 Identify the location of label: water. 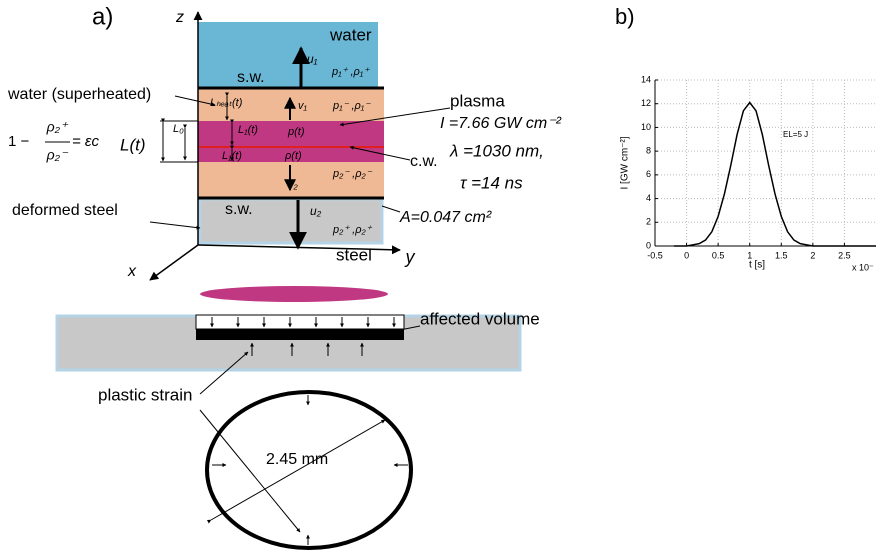
(350, 34).